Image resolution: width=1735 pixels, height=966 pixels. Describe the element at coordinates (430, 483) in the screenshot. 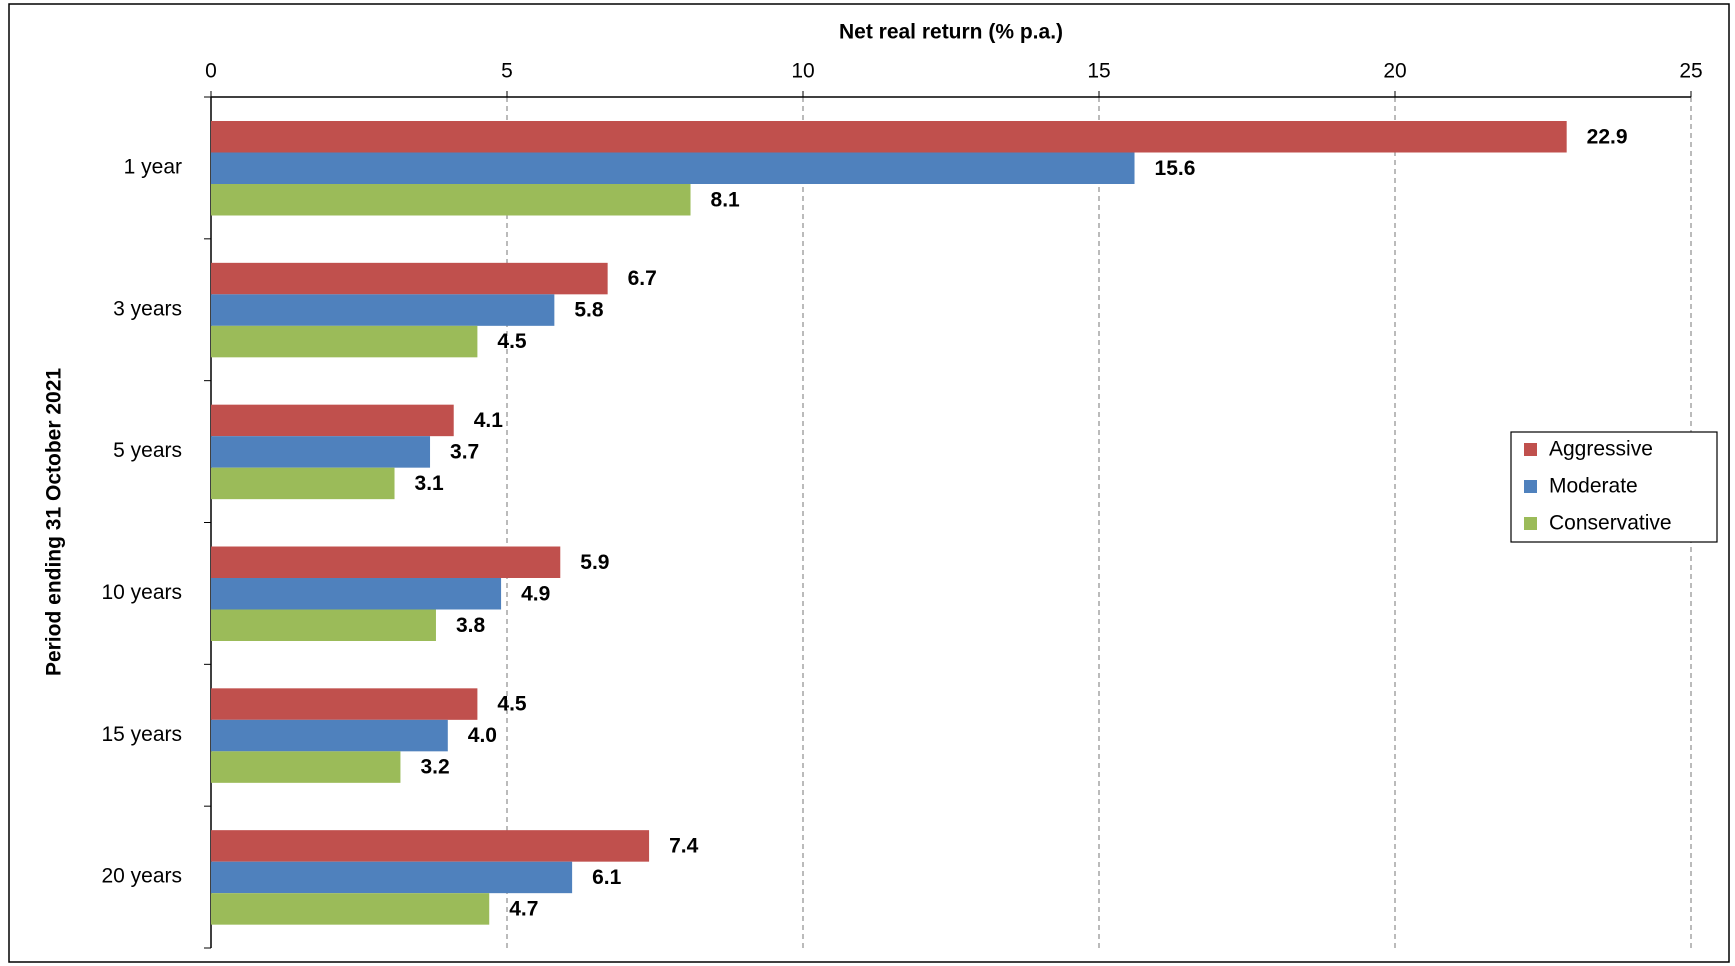

I see `value-label: 3.1` at that location.